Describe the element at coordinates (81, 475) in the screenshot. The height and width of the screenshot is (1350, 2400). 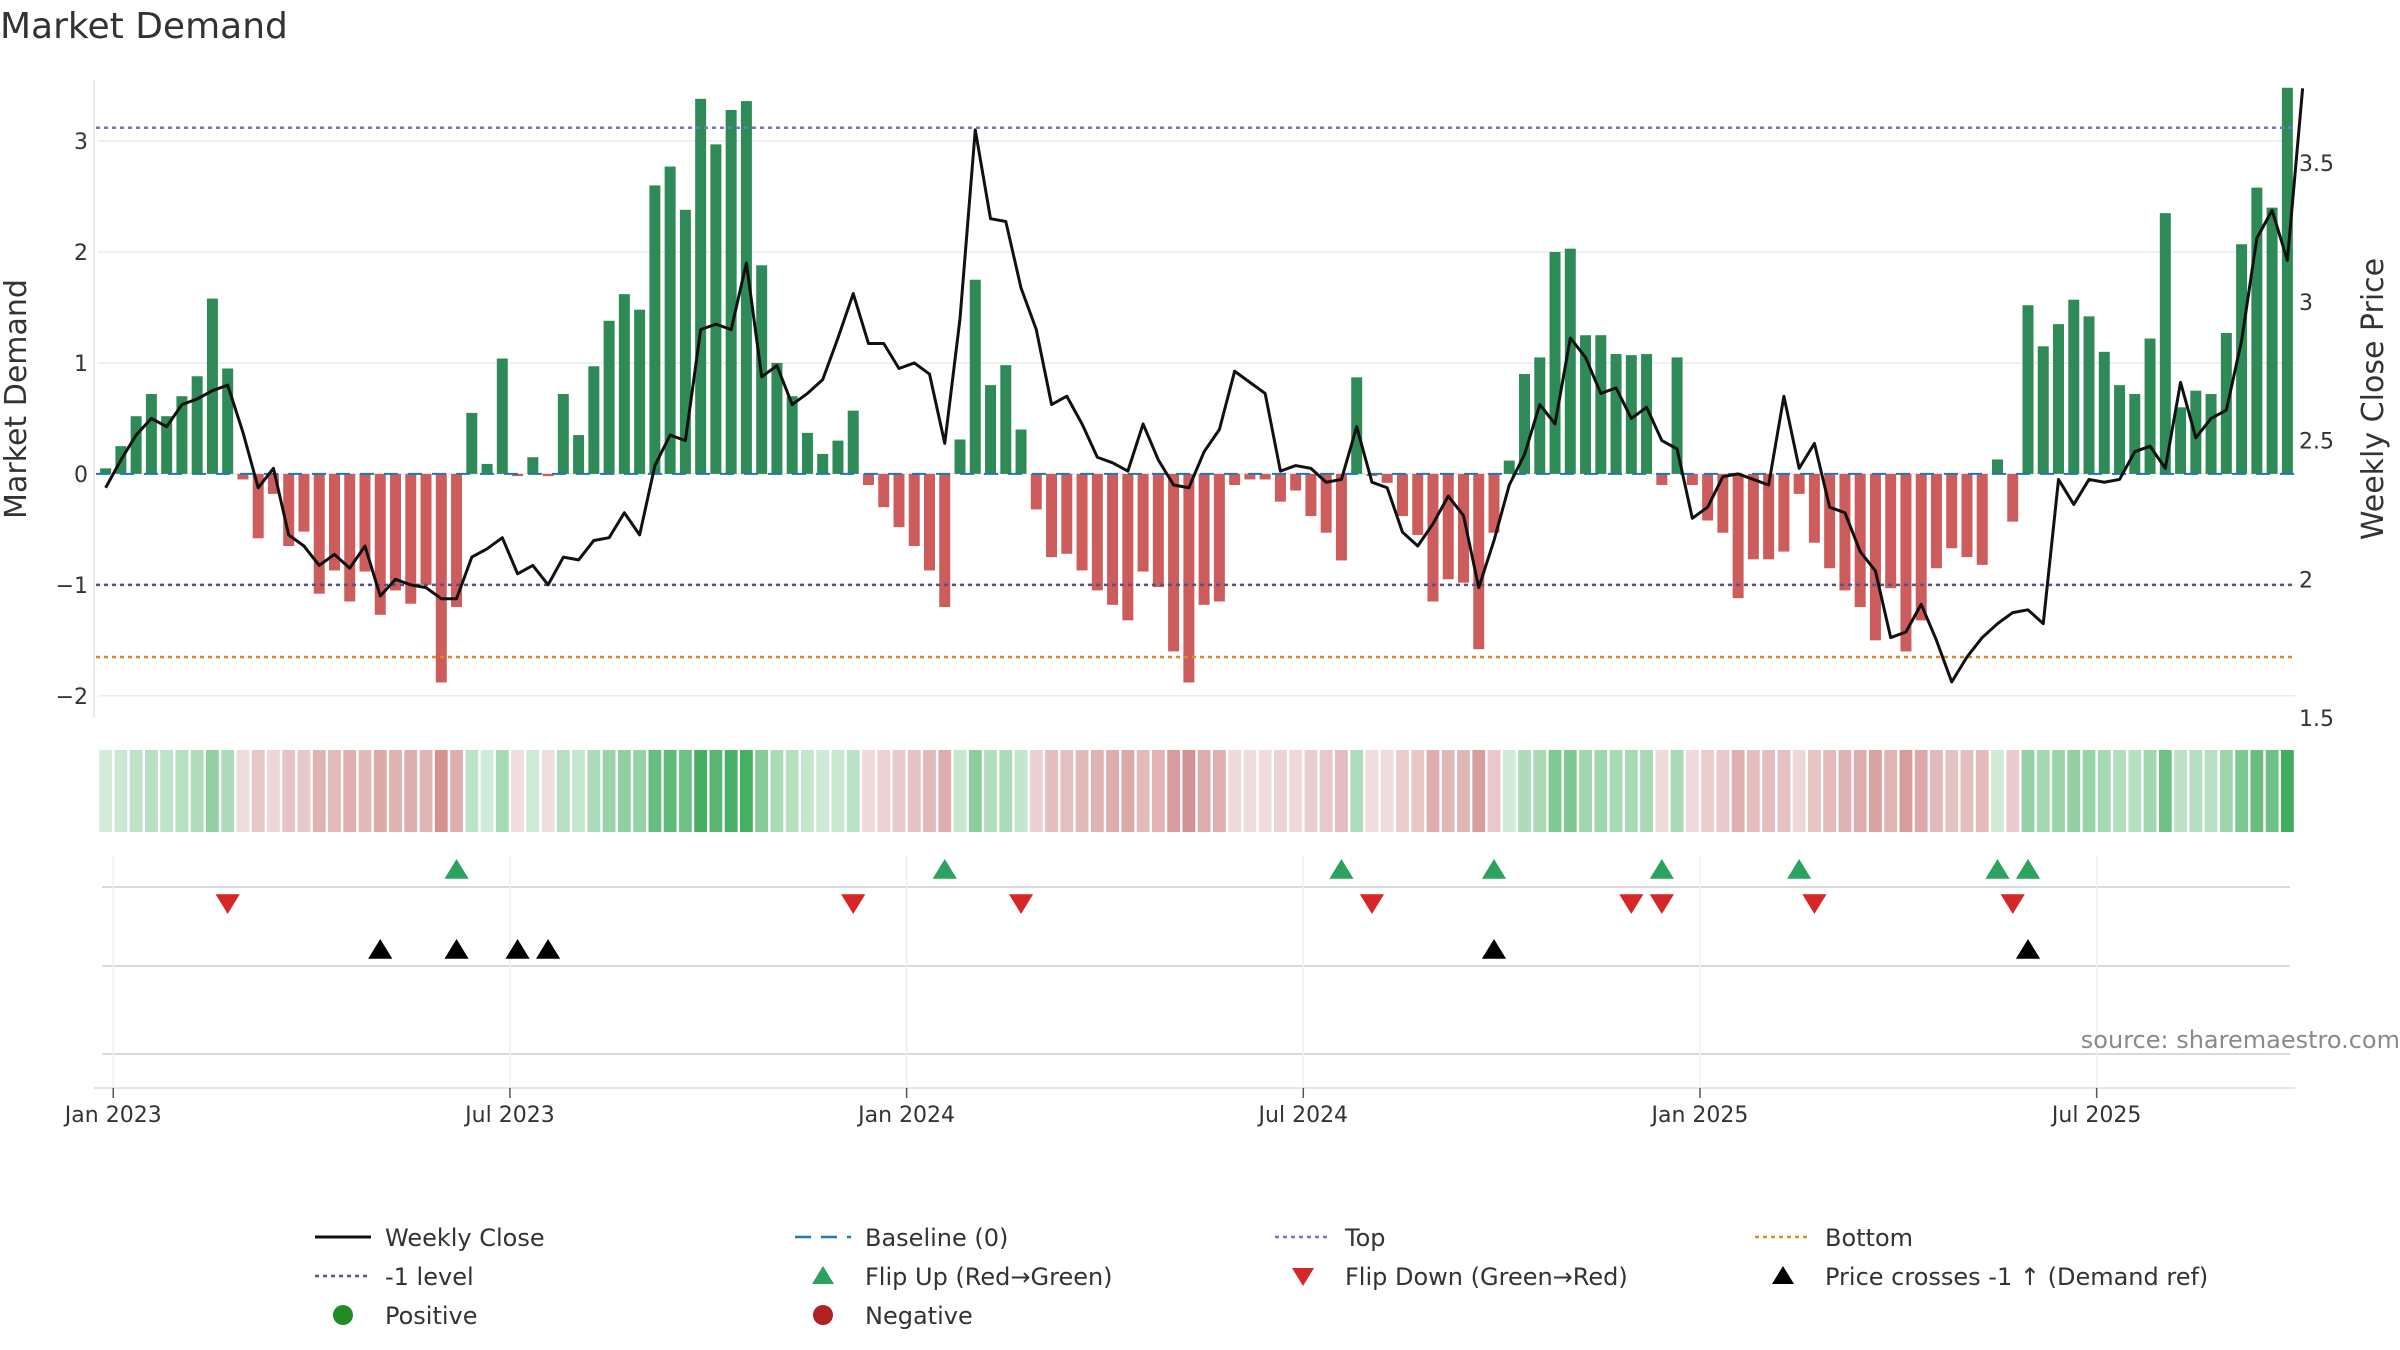
I see `y-left-tick-label: 0` at that location.